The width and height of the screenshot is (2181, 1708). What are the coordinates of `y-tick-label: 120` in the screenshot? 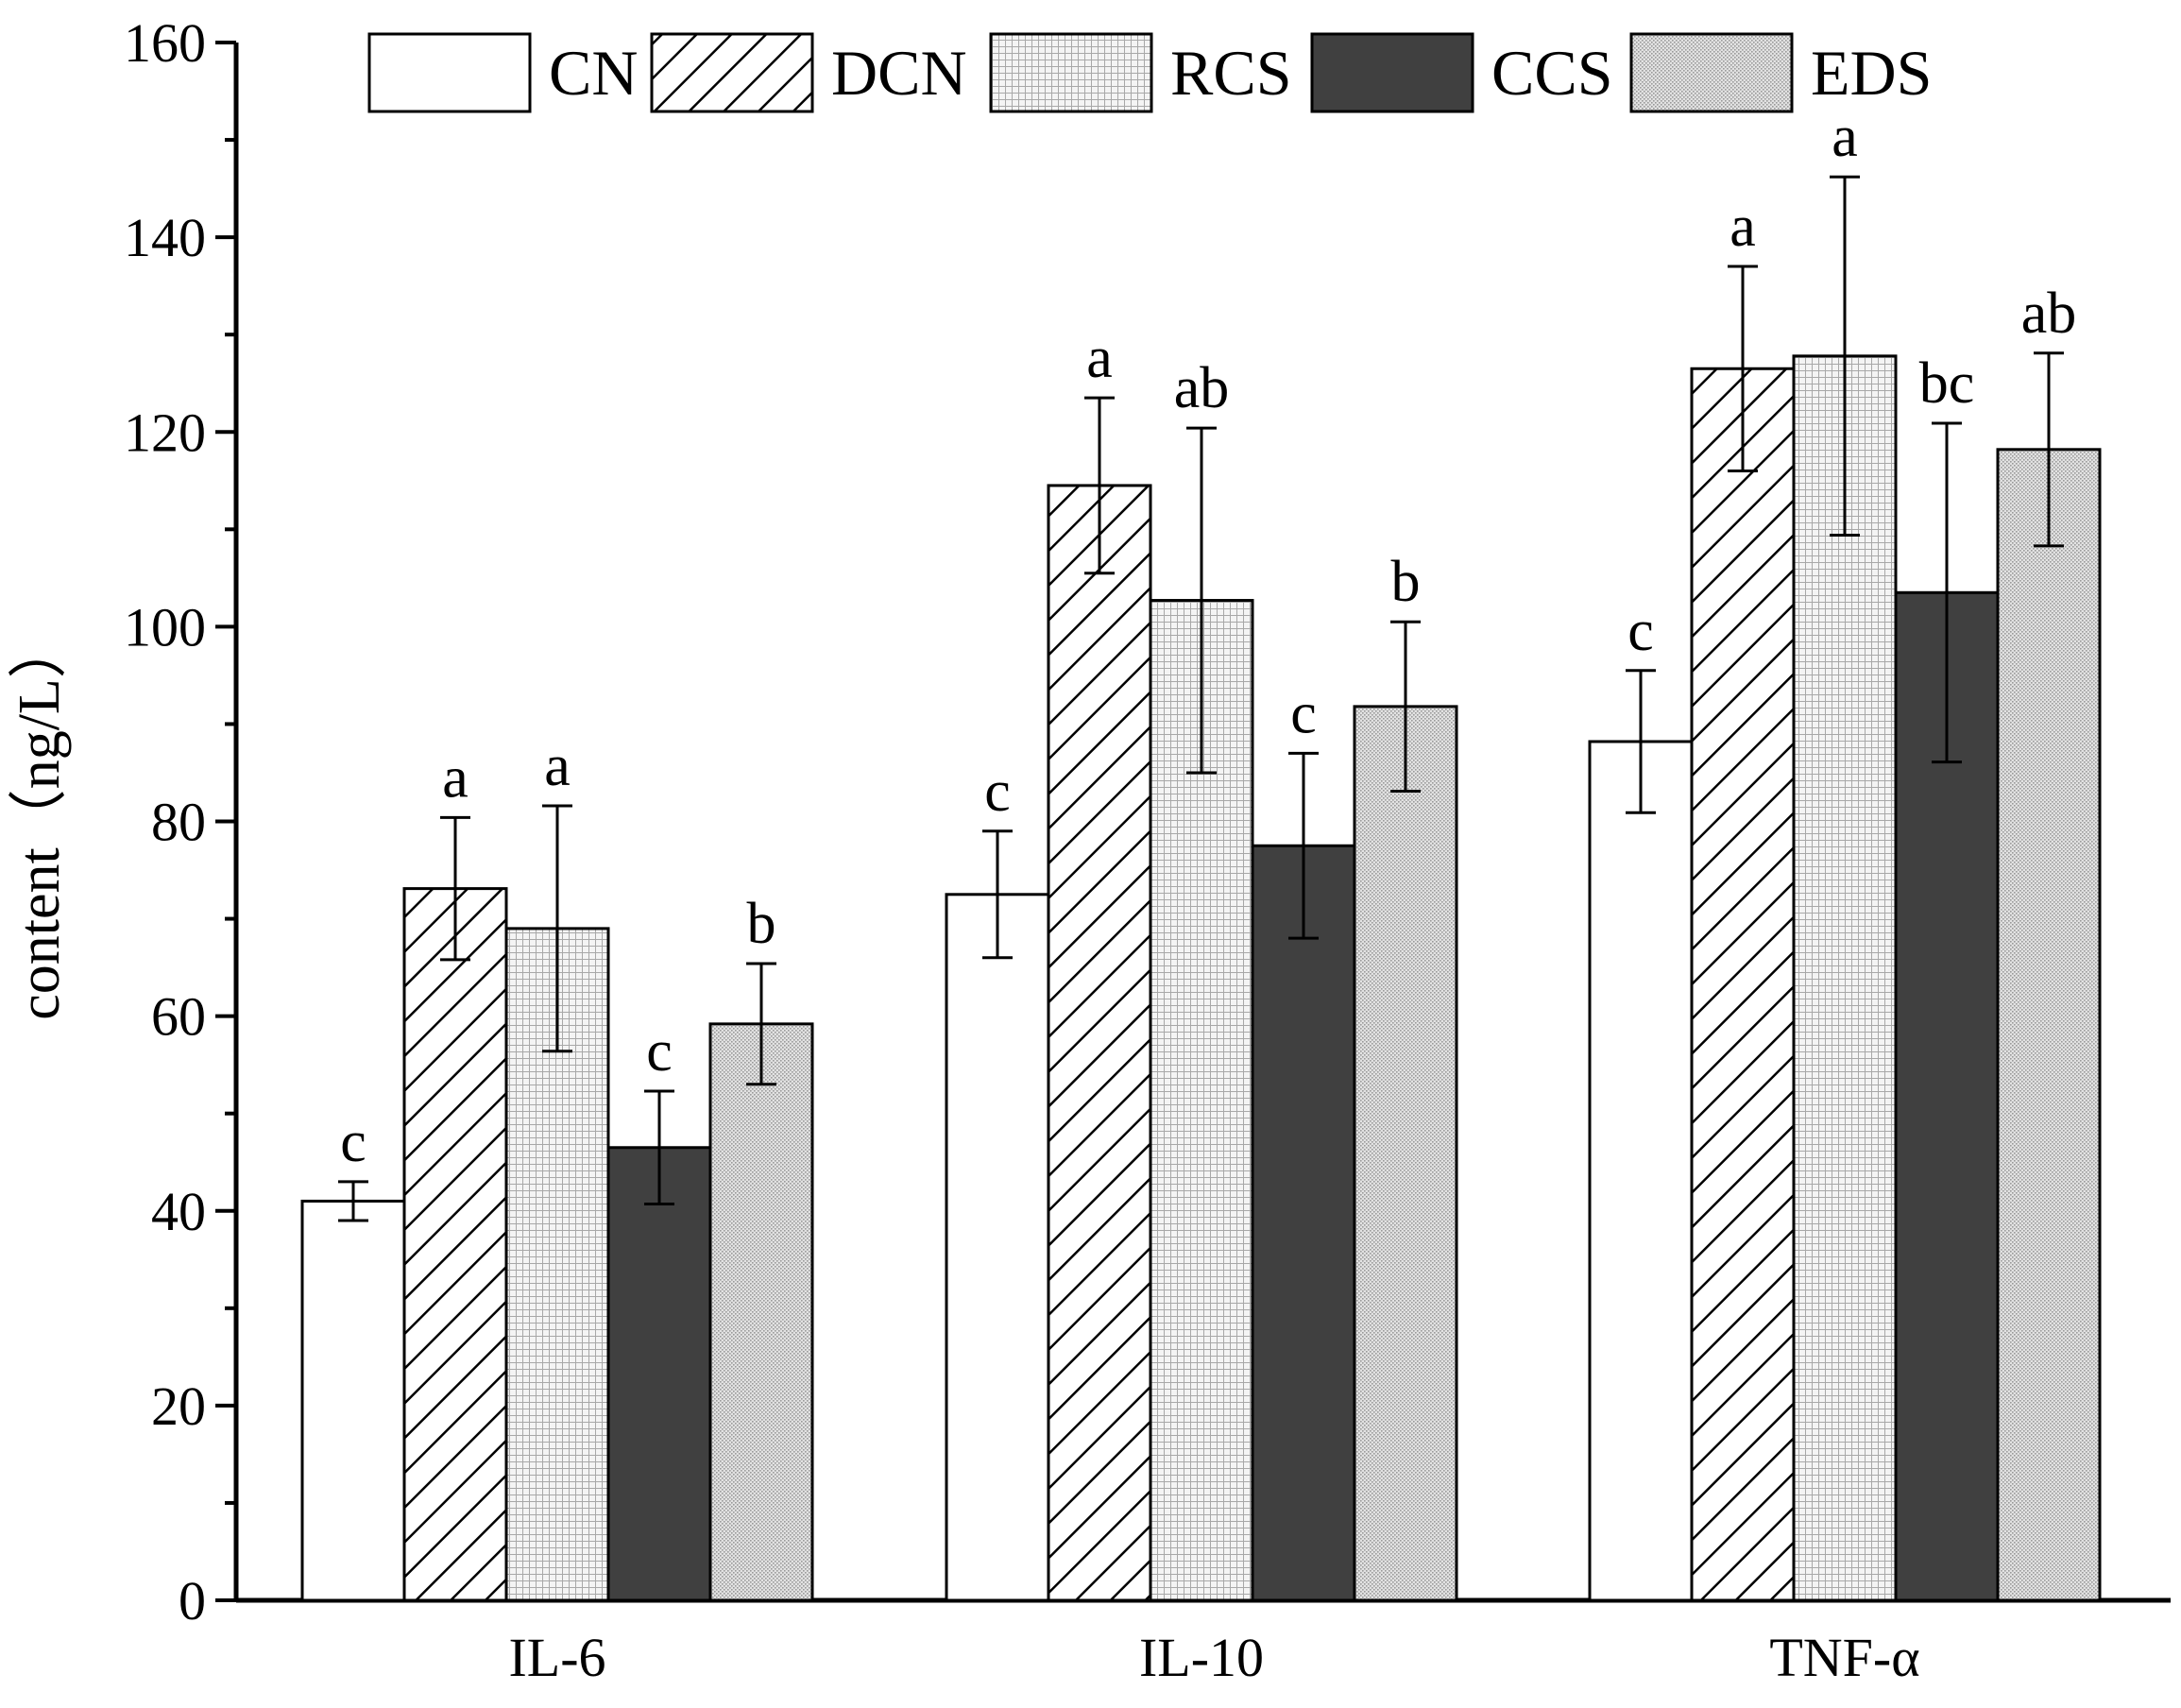 It's located at (165, 432).